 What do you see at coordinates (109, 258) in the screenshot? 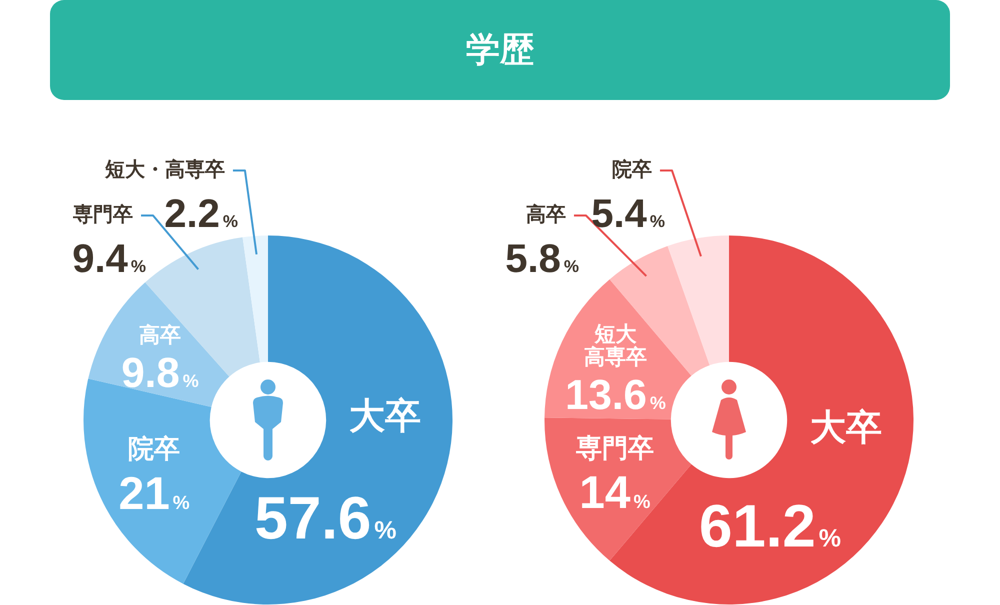
I see `data-label: 9.4%` at bounding box center [109, 258].